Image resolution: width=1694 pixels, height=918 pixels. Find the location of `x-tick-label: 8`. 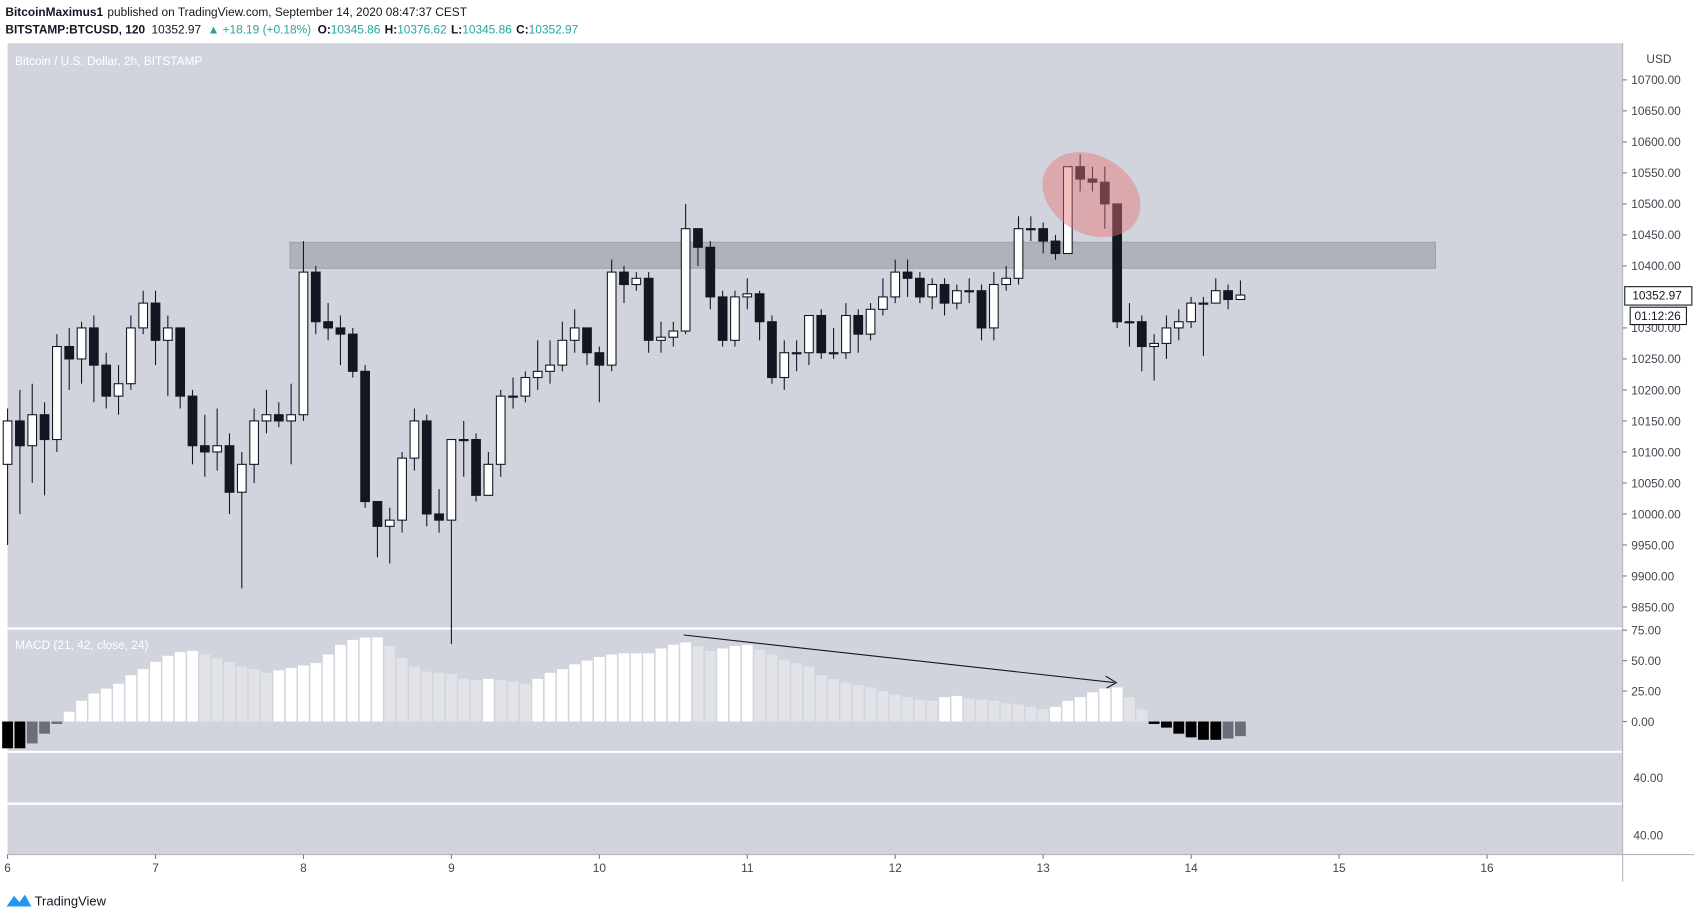

x-tick-label: 8 is located at coordinates (303, 868).